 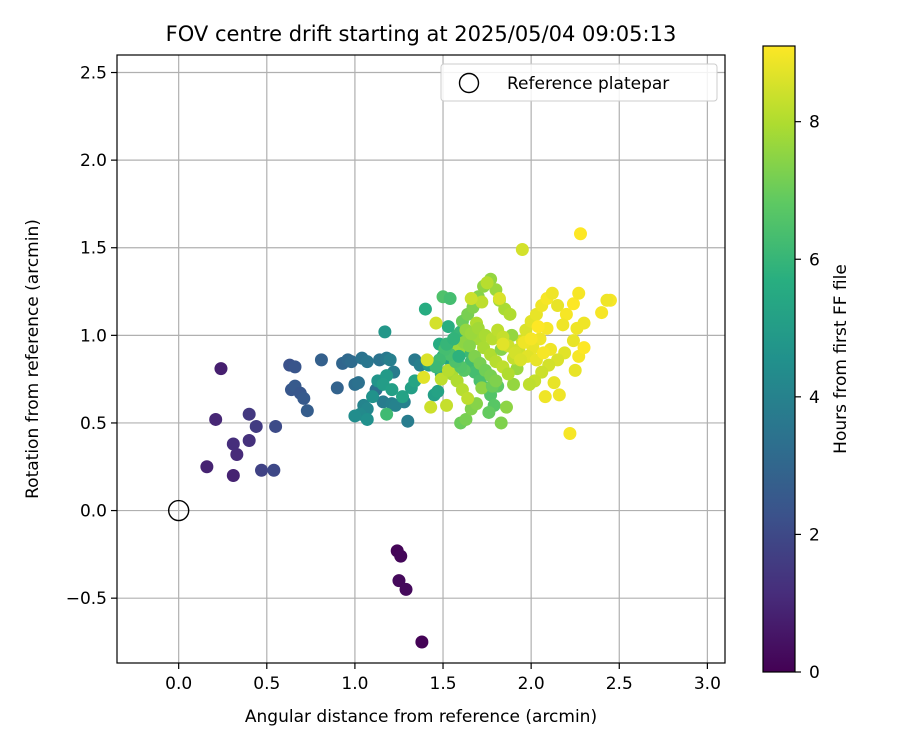 I want to click on legend-box, so click(x=579, y=82).